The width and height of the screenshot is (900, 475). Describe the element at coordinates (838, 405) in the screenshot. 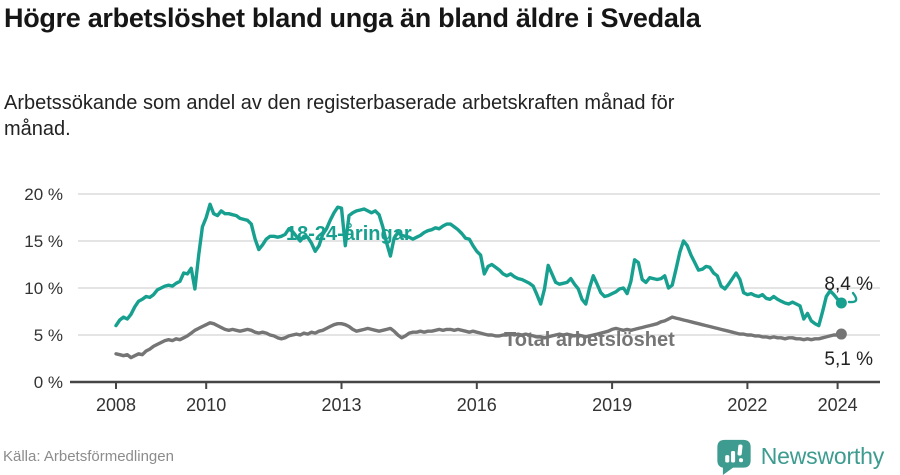

I see `x-axis-tick-label: 2024` at that location.